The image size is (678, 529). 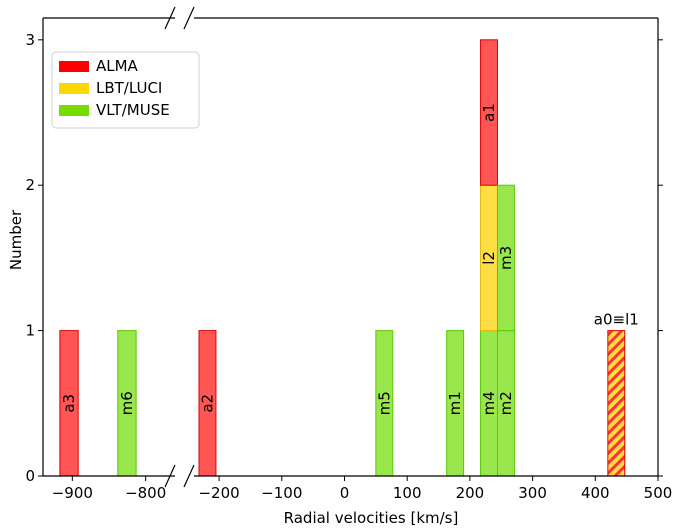 What do you see at coordinates (207, 403) in the screenshot?
I see `bar-label-a2: a2` at bounding box center [207, 403].